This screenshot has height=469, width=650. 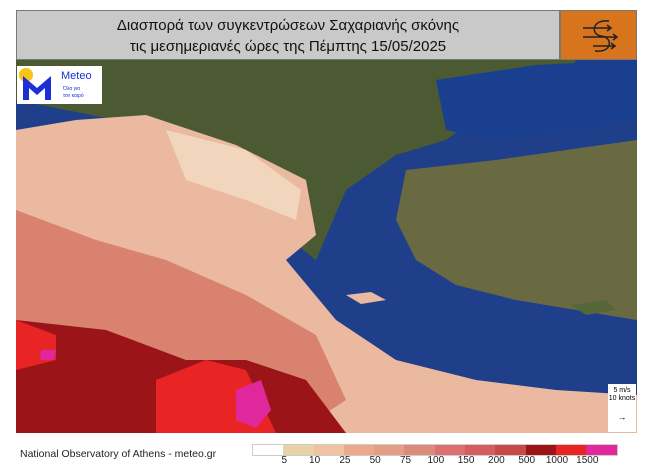 What do you see at coordinates (284, 460) in the screenshot?
I see `legend-label: 5` at bounding box center [284, 460].